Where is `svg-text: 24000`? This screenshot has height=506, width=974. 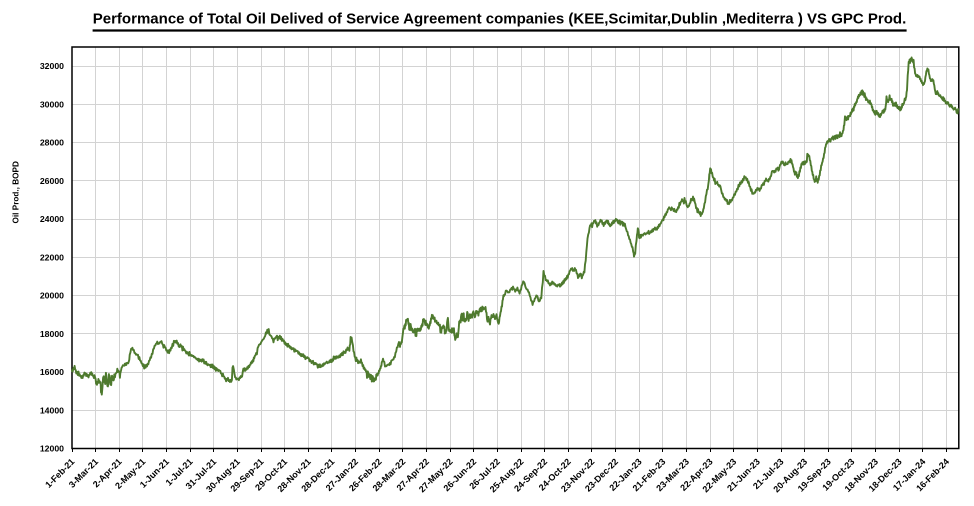
svg-text: 24000 is located at coordinates (52, 219).